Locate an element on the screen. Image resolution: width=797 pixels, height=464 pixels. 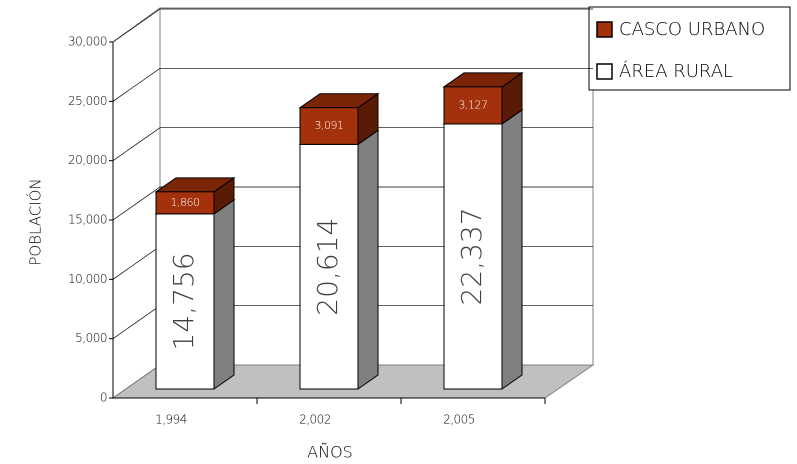
side-wall is located at coordinates (136, 203).